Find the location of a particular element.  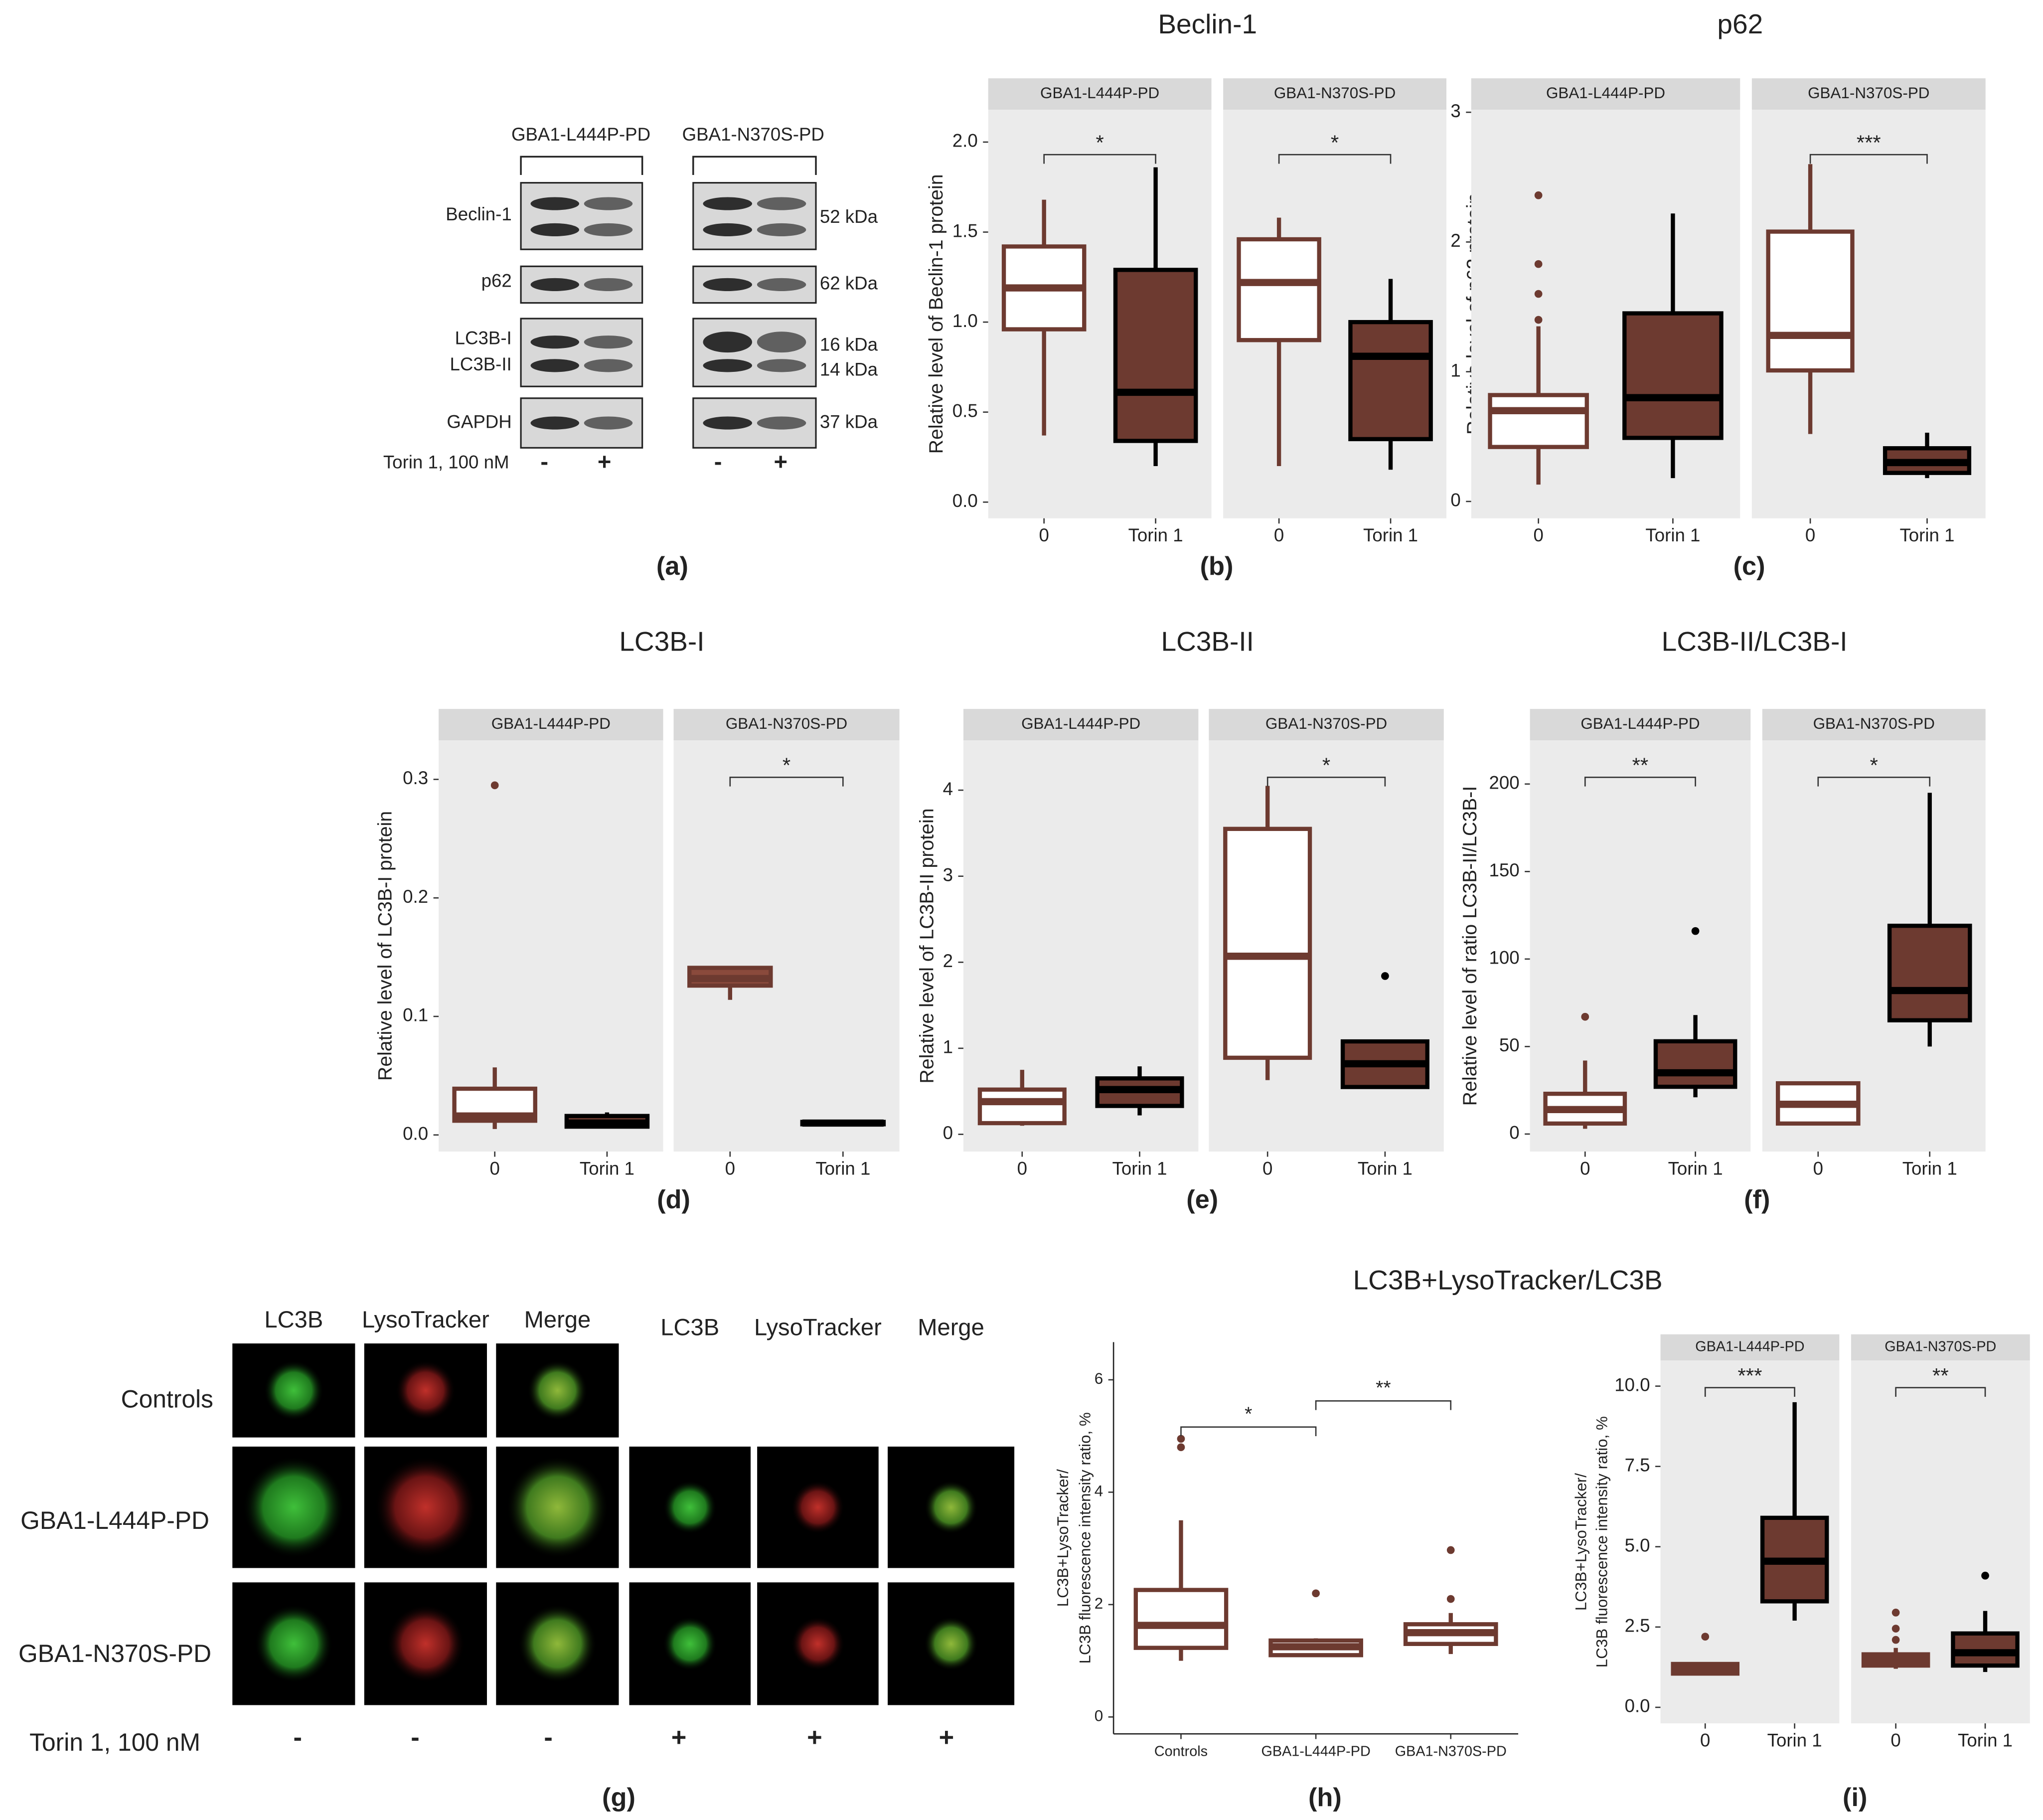

y-tick-label: 2 is located at coordinates (1455, 240).